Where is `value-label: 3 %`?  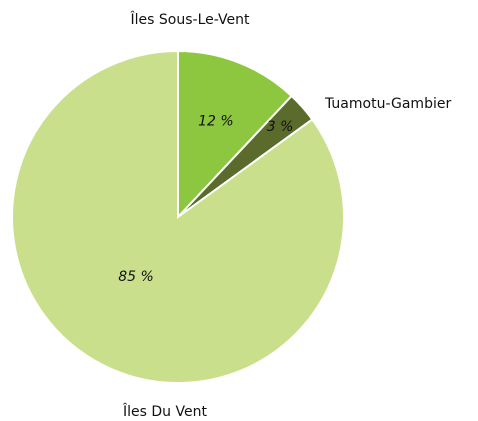
value-label: 3 % is located at coordinates (280, 127).